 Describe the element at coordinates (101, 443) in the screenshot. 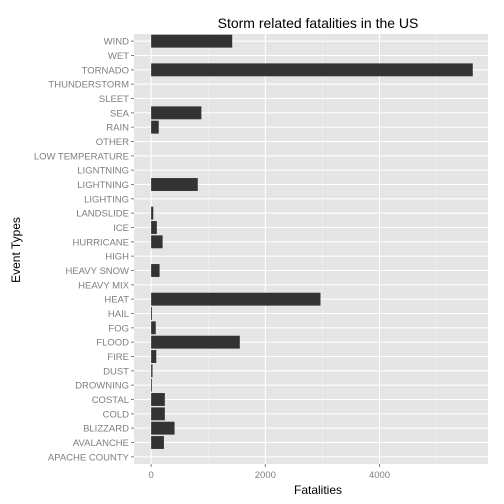

I see `y-tick-label: AVALANCHE` at that location.